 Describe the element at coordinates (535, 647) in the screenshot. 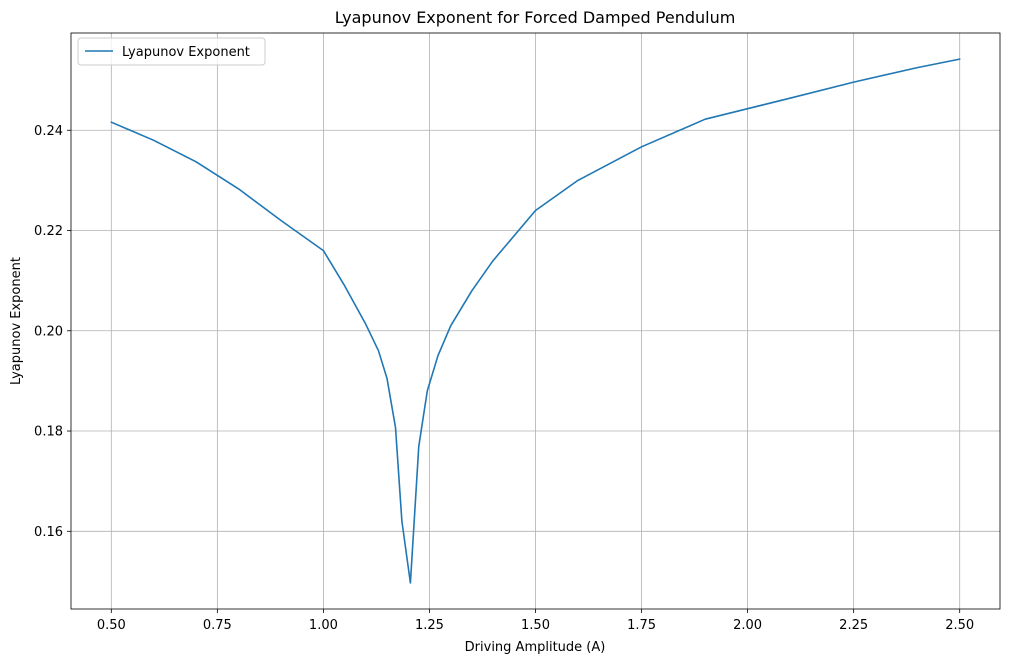

I see `x-axis-label: Driving Amplitude (A)` at that location.